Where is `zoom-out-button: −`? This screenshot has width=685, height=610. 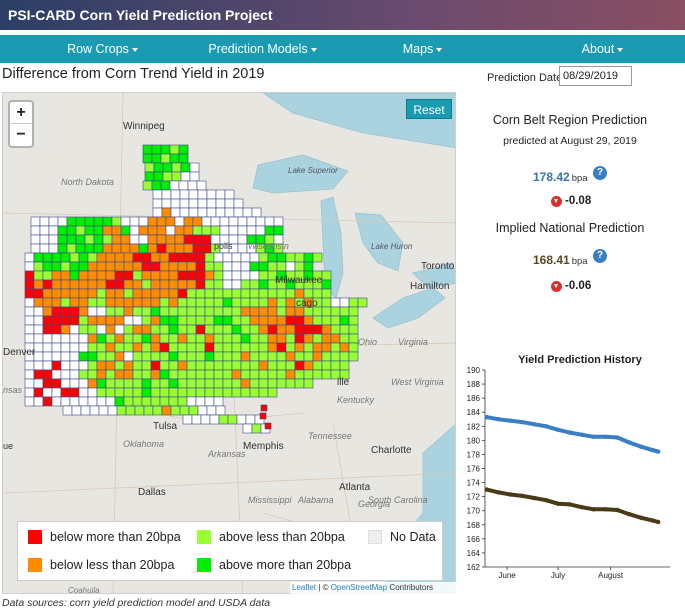
zoom-out-button: − is located at coordinates (21, 134).